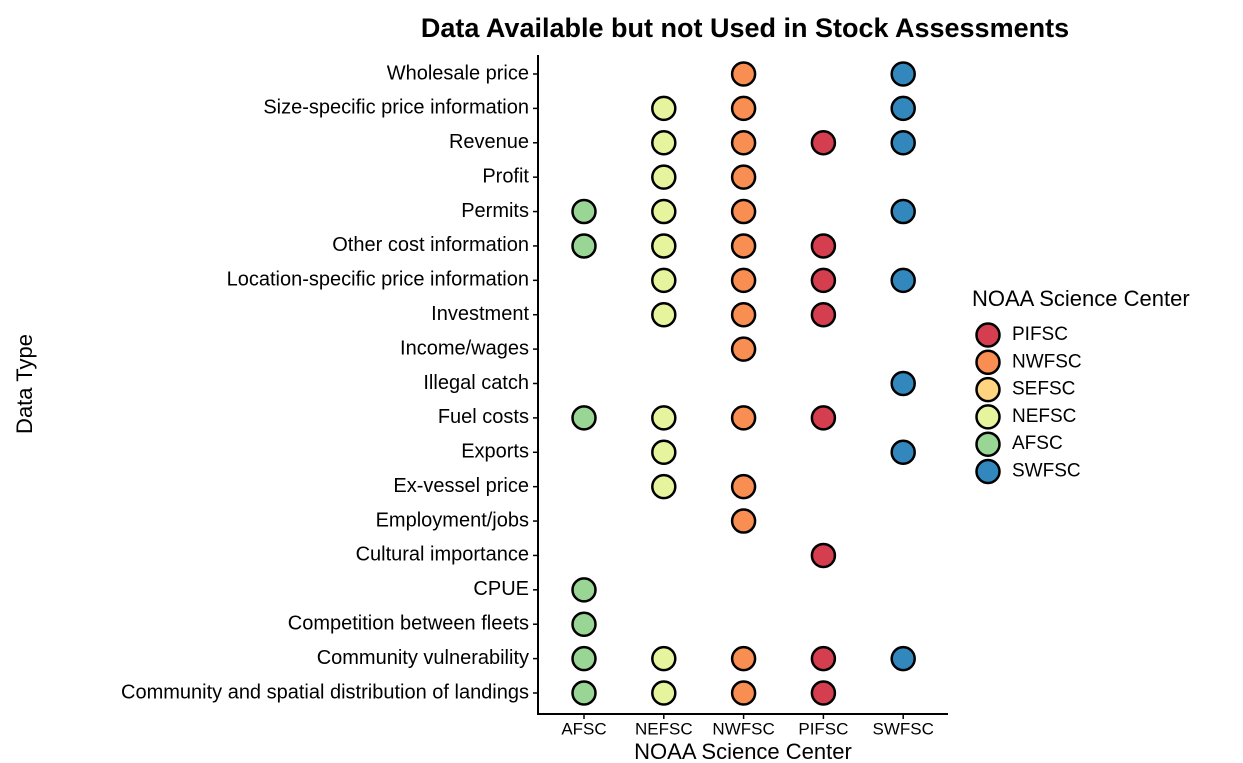 Image resolution: width=1243 pixels, height=763 pixels. I want to click on y-tick-label: Cultural importance, so click(442, 555).